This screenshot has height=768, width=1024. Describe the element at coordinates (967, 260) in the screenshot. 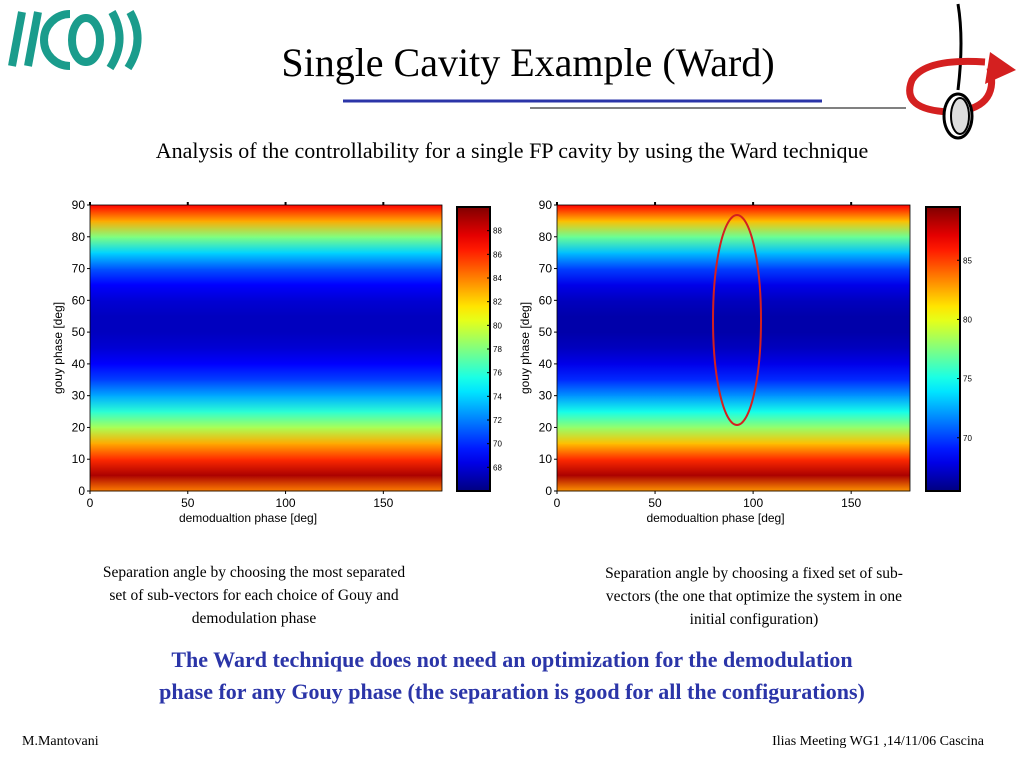

I see `colorbar-tick-label: 85` at that location.